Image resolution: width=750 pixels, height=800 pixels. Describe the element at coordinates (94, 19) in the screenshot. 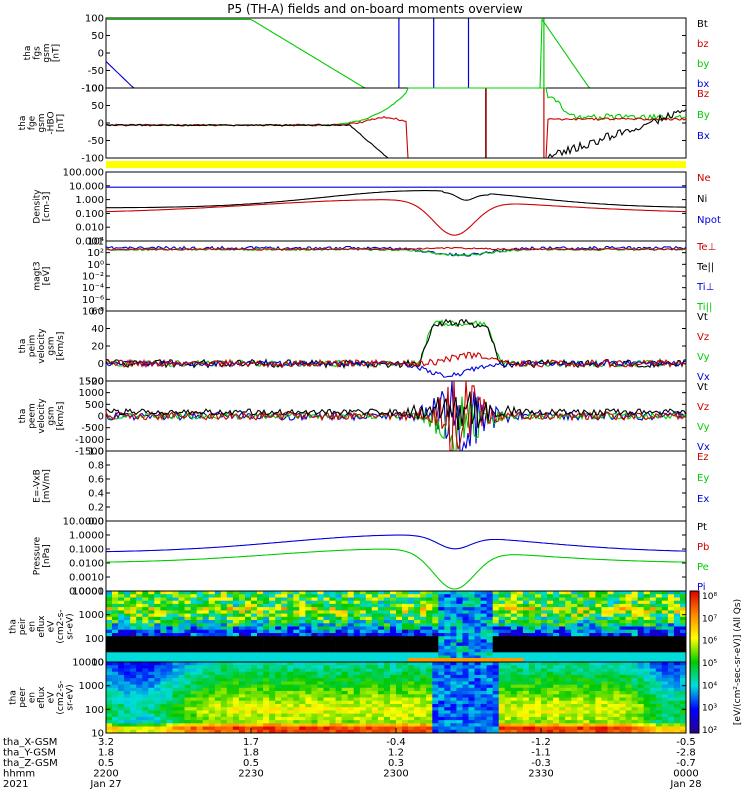

I see `y-tick-label: 100` at that location.